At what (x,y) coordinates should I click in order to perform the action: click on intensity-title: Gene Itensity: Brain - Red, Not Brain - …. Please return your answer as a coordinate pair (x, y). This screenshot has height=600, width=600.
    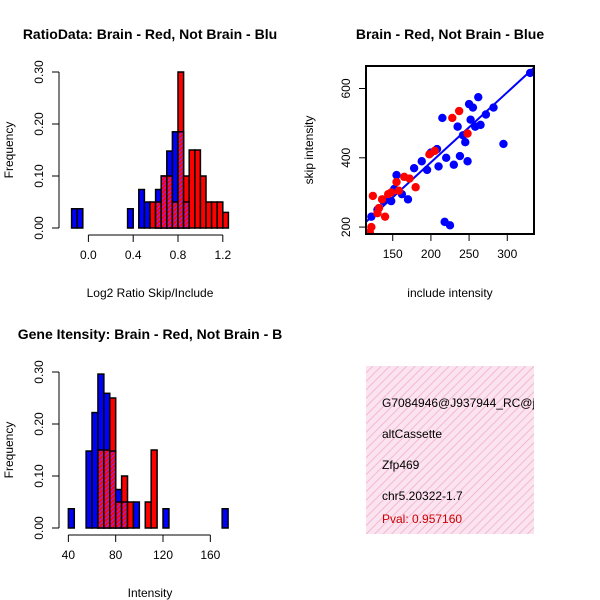
    Looking at the image, I should click on (150, 334).